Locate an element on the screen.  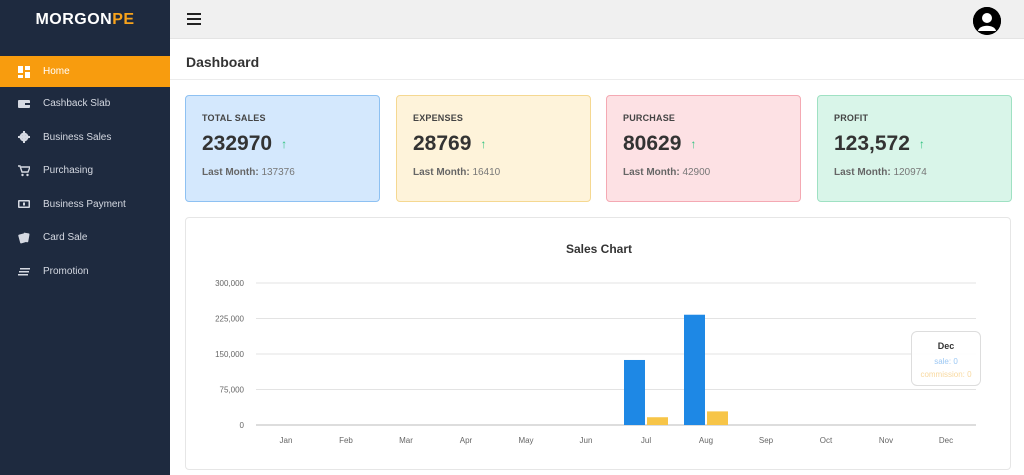
card-last-month: Last Month: 120974 is located at coordinates (914, 172).